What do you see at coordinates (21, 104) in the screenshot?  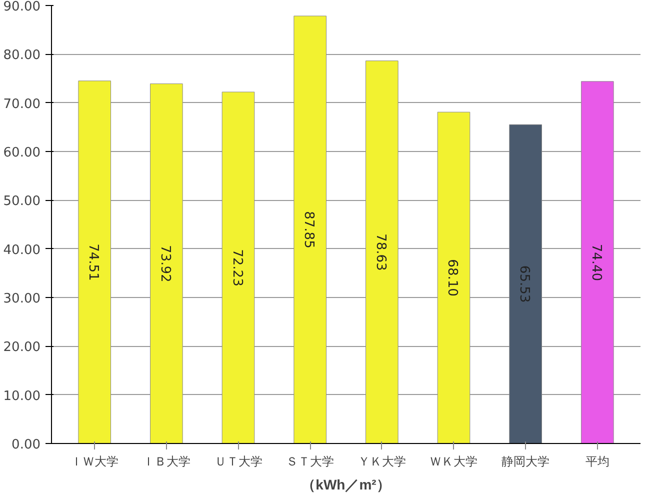 I see `y-tick-label: 70.00` at bounding box center [21, 104].